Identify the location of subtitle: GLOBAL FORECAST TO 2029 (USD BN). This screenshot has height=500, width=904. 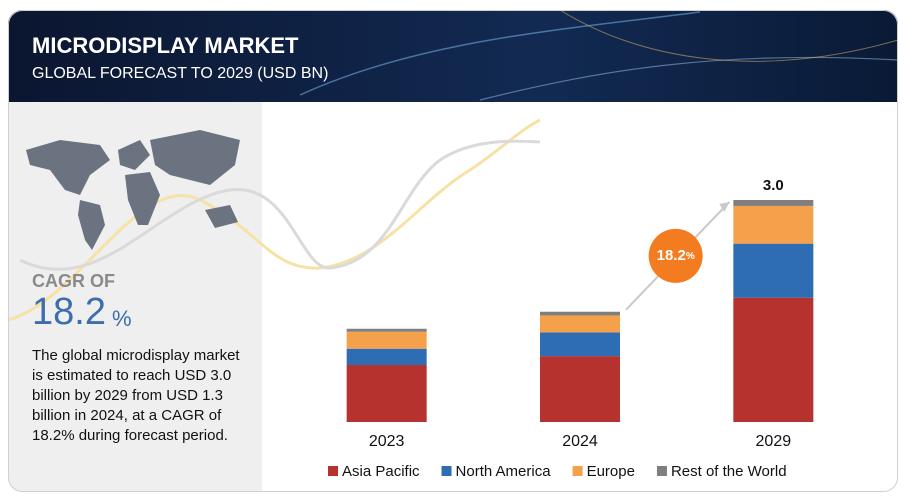
(180, 73).